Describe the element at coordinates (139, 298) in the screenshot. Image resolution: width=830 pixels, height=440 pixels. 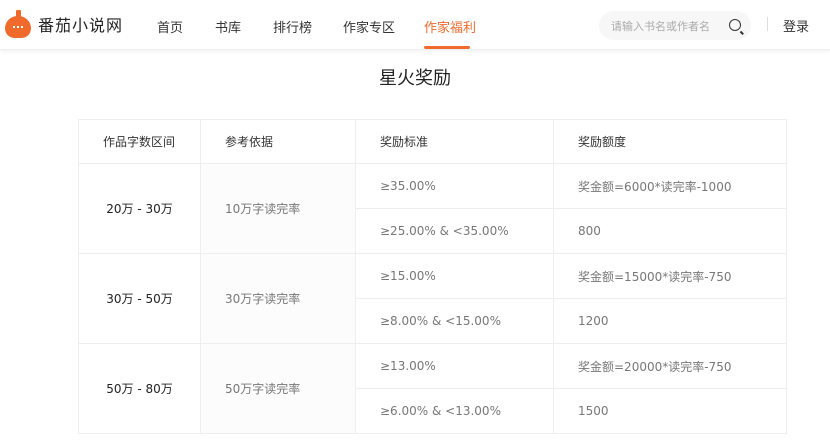
I see `range-cell: 30万 - 50万` at that location.